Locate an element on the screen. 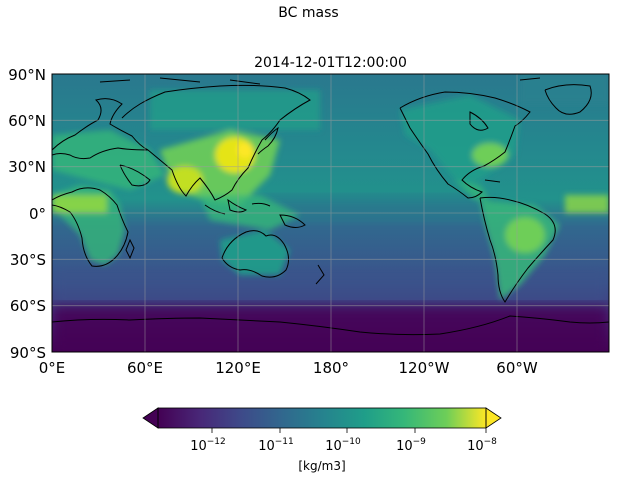  lon-tick-180: 180° is located at coordinates (331, 368).